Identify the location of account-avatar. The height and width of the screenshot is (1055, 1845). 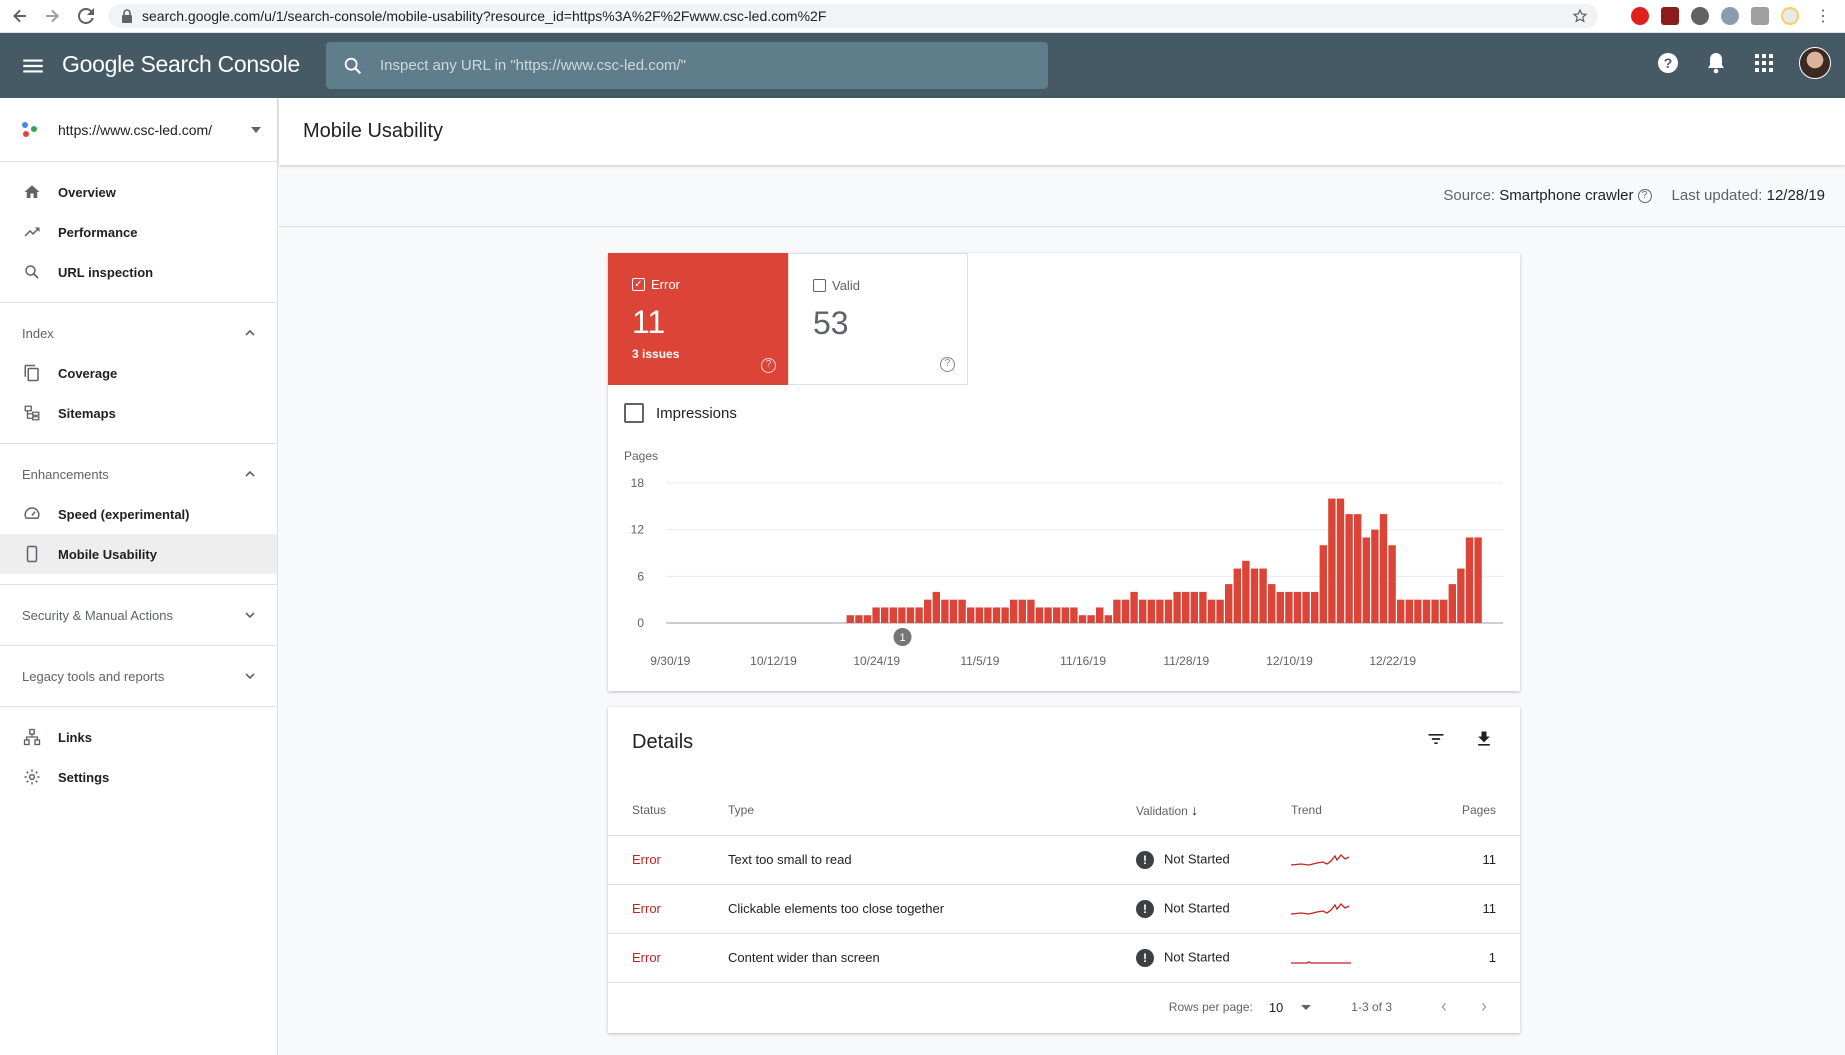
(1815, 63).